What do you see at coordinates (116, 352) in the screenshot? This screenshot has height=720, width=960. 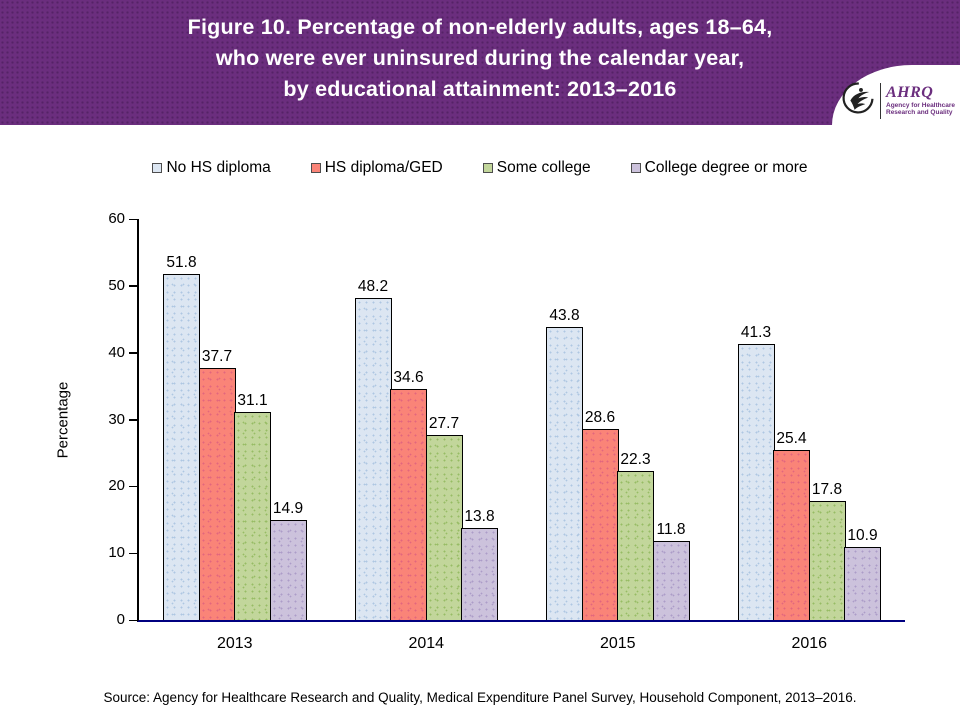 I see `y-tick-label: 40` at bounding box center [116, 352].